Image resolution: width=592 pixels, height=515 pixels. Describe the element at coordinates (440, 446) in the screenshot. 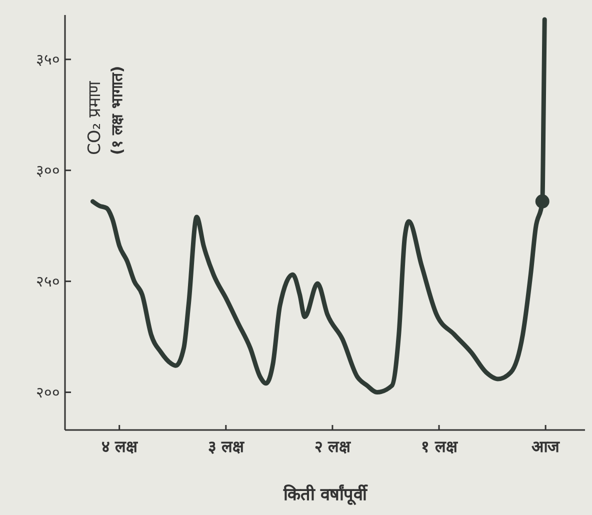

I see `x-tick-label: १ लक्ष` at that location.